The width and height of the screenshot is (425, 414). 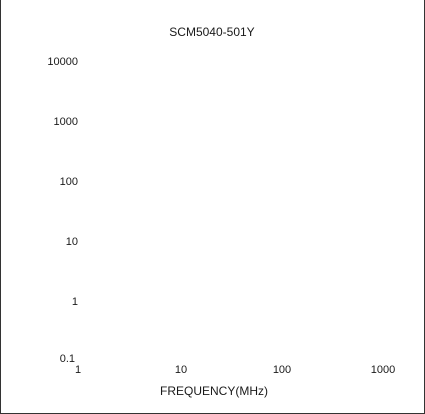 I want to click on x-tick-label: 10, so click(x=181, y=370).